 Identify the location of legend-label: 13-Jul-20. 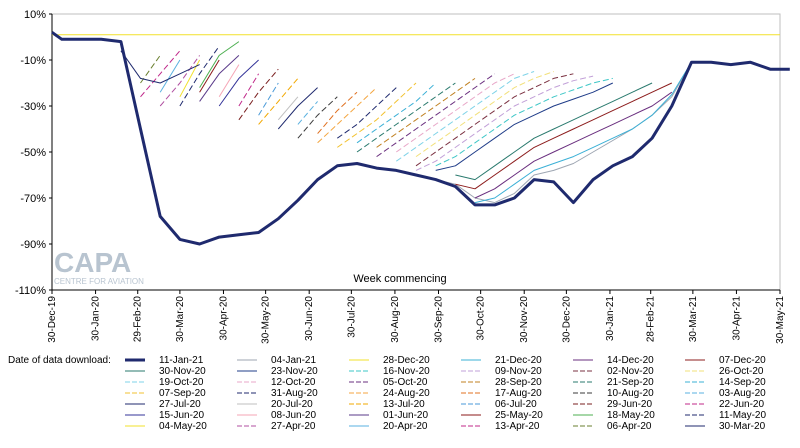
(404, 404).